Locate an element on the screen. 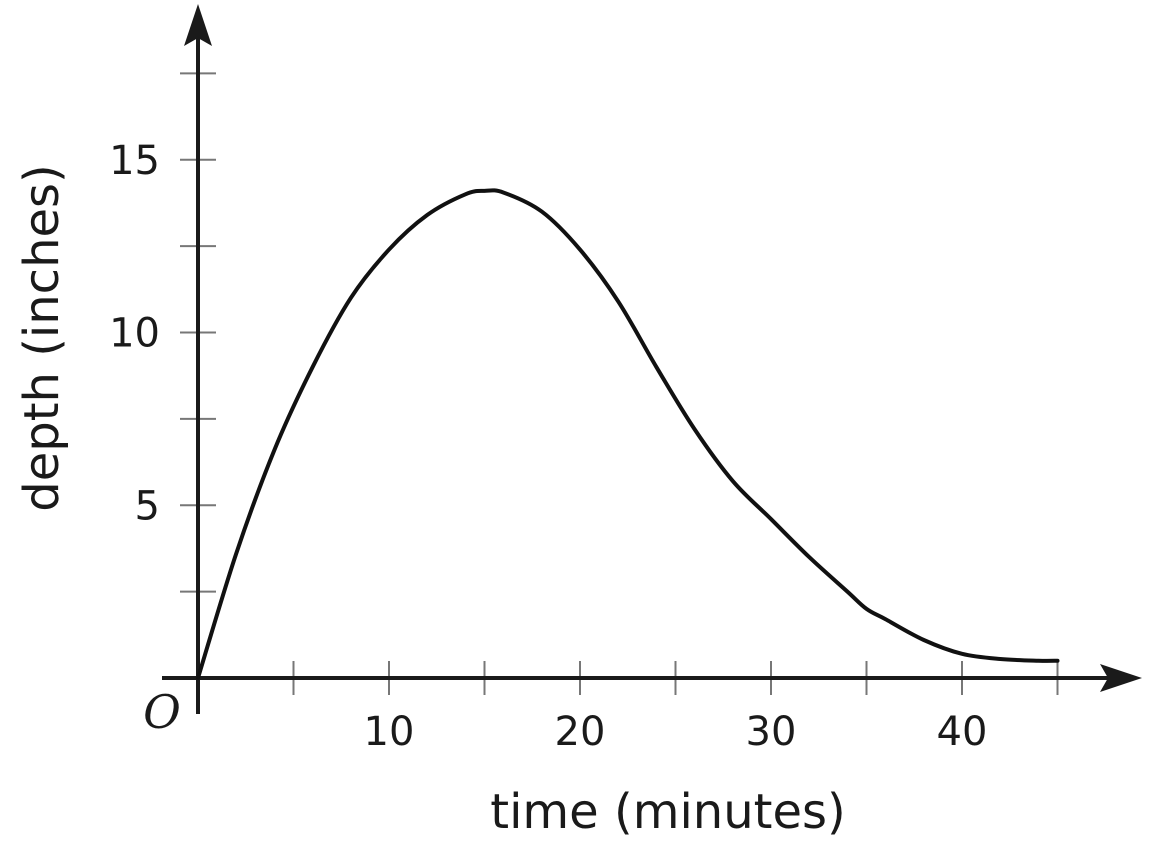 Image resolution: width=1167 pixels, height=856 pixels. x-axis-title: time (minutes) is located at coordinates (667, 812).